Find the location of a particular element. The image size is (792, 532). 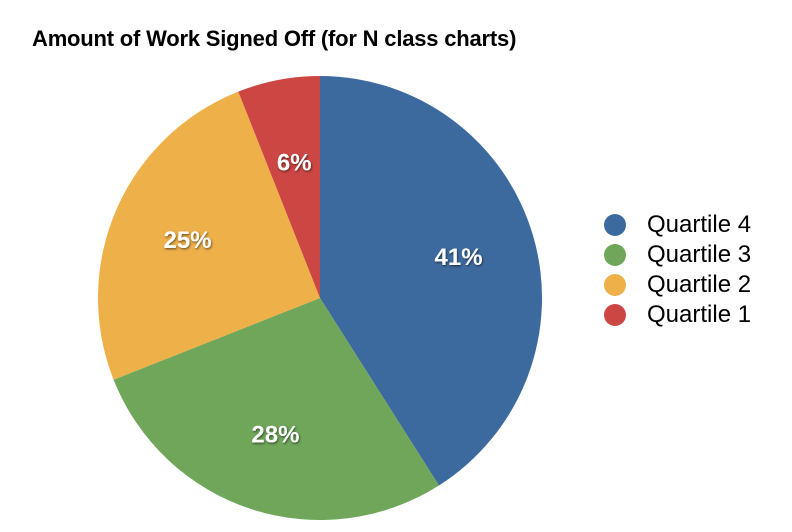

legend-label: Quartile 2 is located at coordinates (699, 284).